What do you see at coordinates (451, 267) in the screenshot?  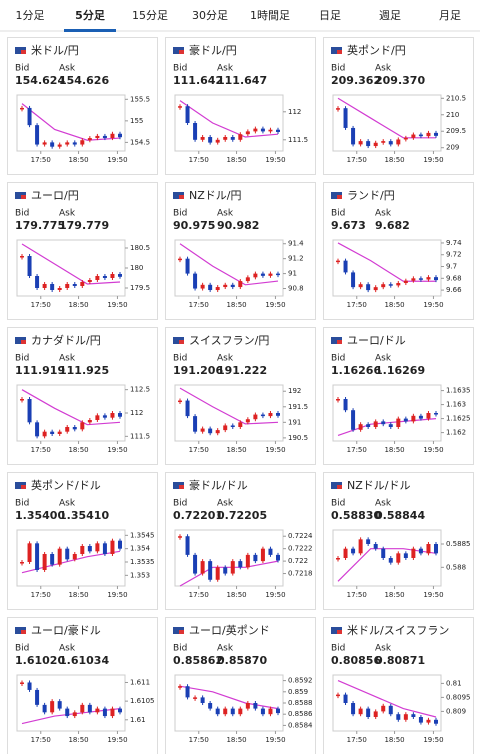 I see `y-tick-label: 9.7` at bounding box center [451, 267].